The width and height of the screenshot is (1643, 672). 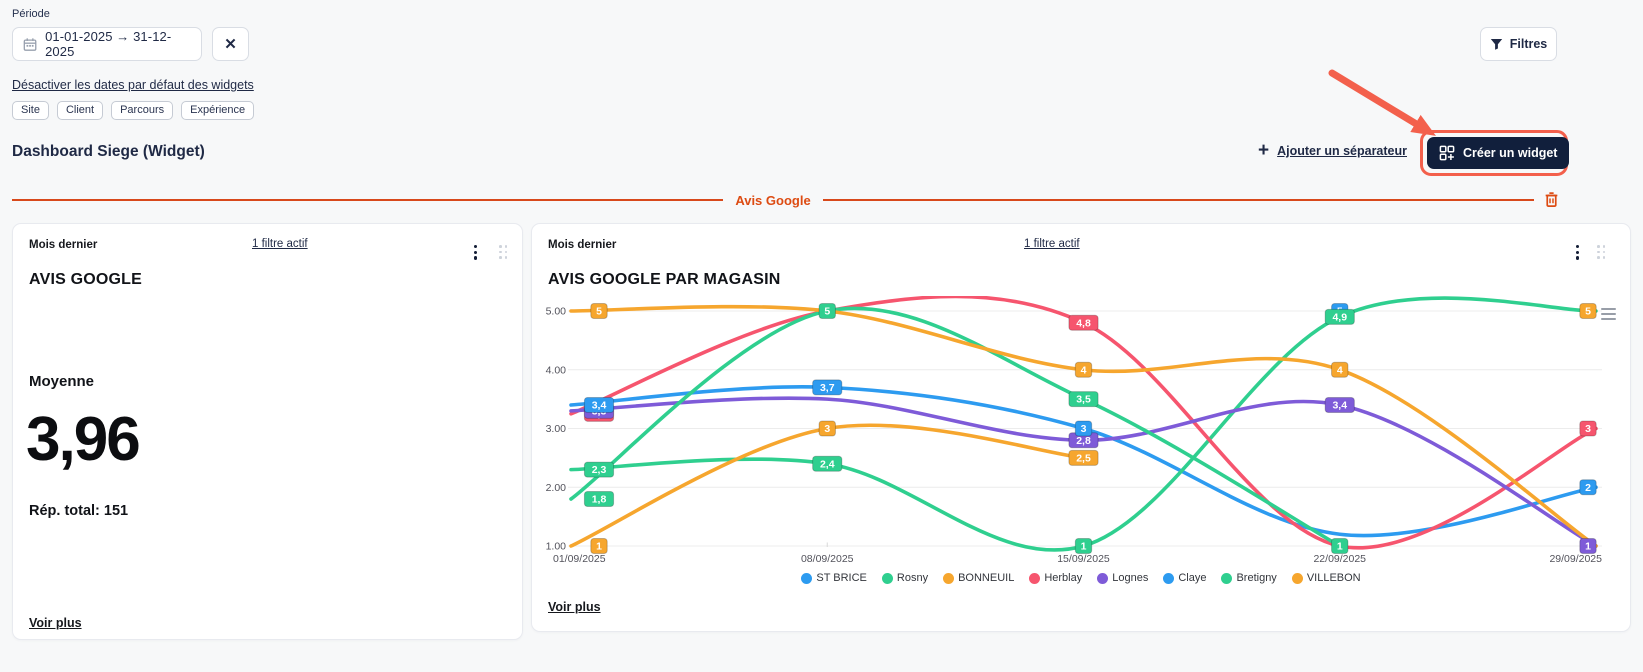 I want to click on hamburger-icon, so click(x=1608, y=309).